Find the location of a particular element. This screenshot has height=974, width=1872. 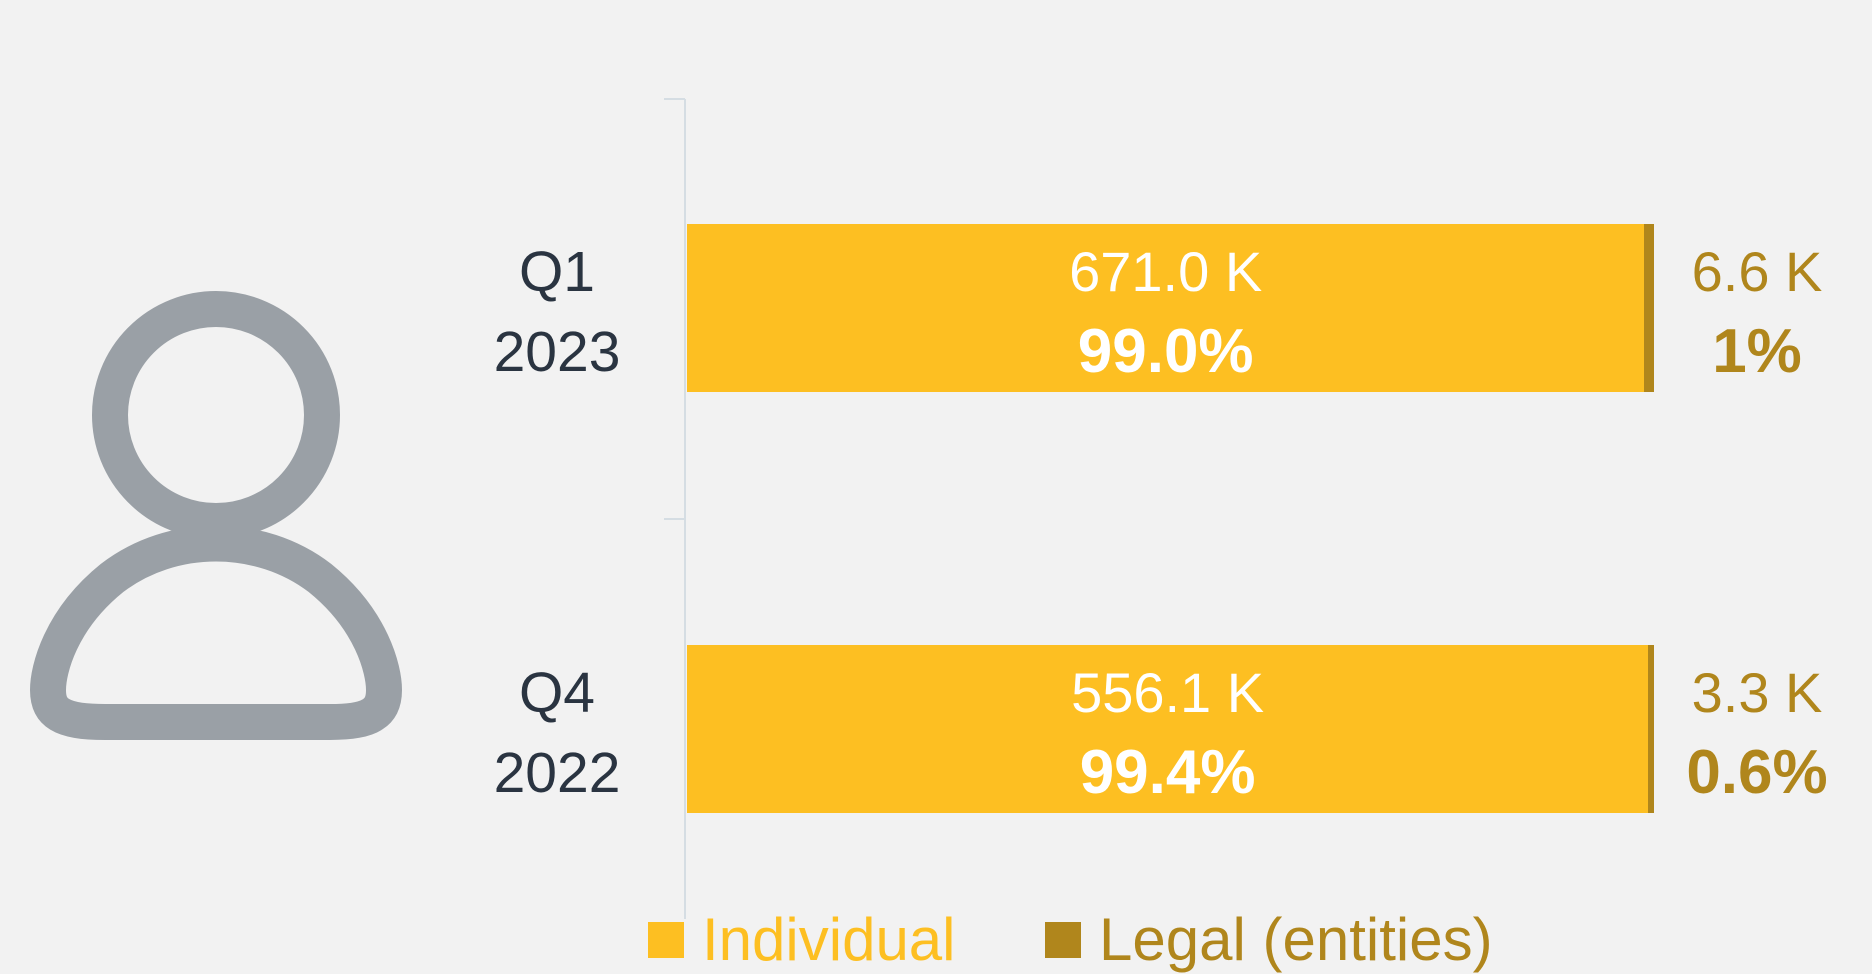

value-label: 1% is located at coordinates (1757, 351).